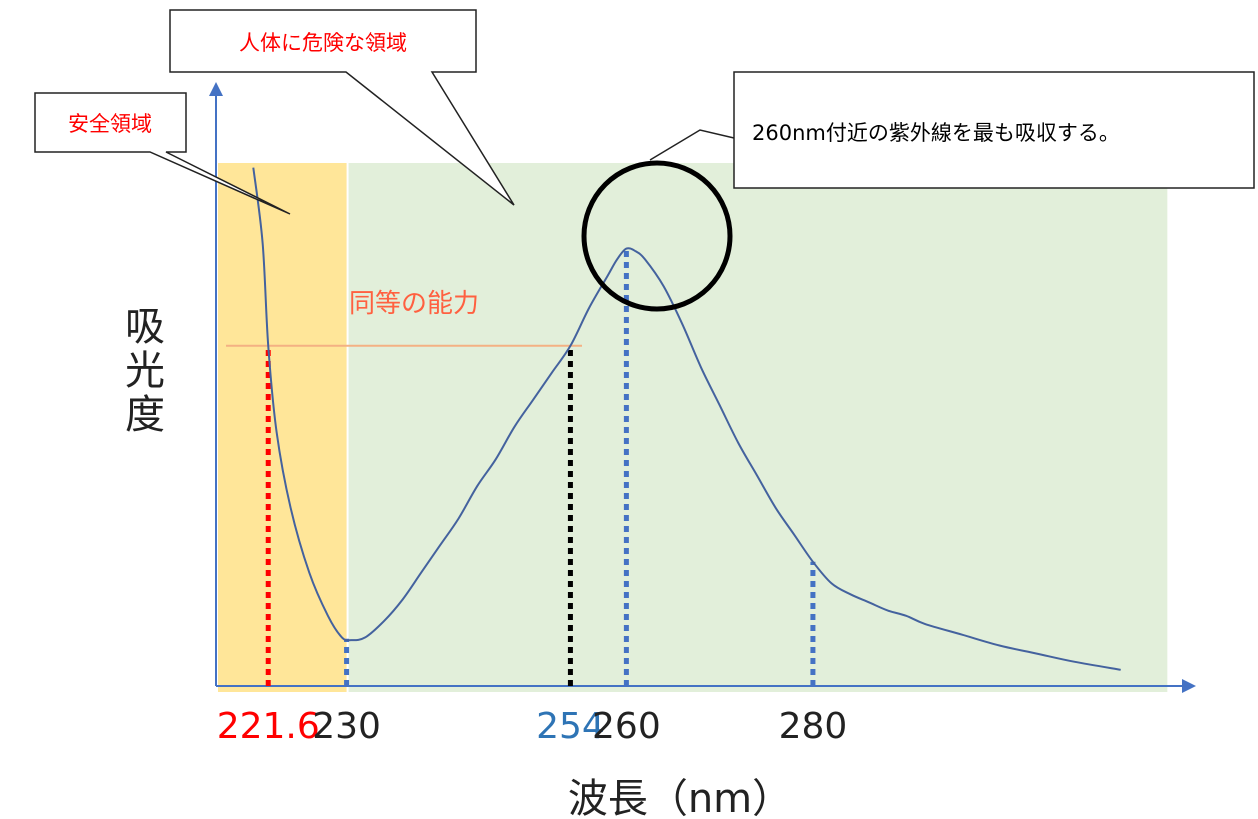  I want to click on x-axis-title: 波長（nm）, so click(680, 797).